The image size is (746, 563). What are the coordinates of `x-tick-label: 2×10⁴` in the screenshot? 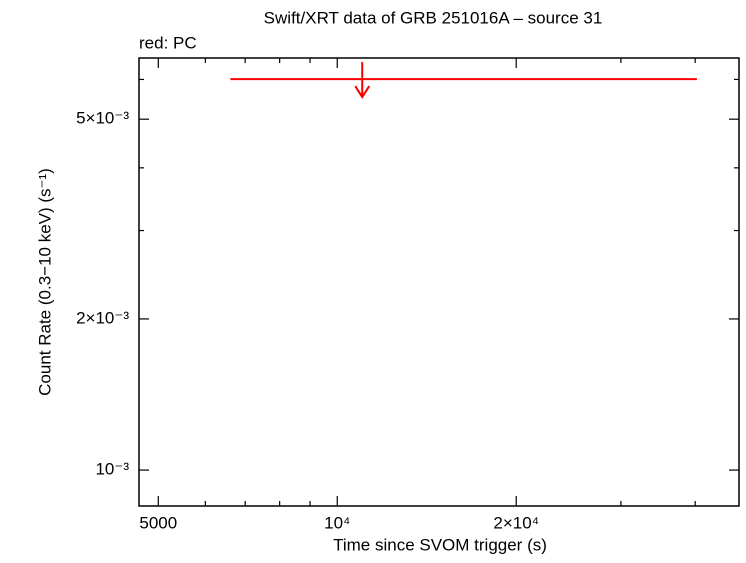 It's located at (516, 522).